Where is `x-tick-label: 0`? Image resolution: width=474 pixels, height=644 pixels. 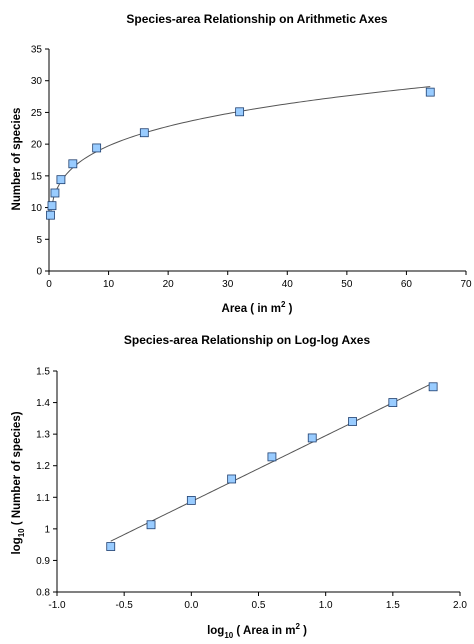 x-tick-label: 0 is located at coordinates (49, 284).